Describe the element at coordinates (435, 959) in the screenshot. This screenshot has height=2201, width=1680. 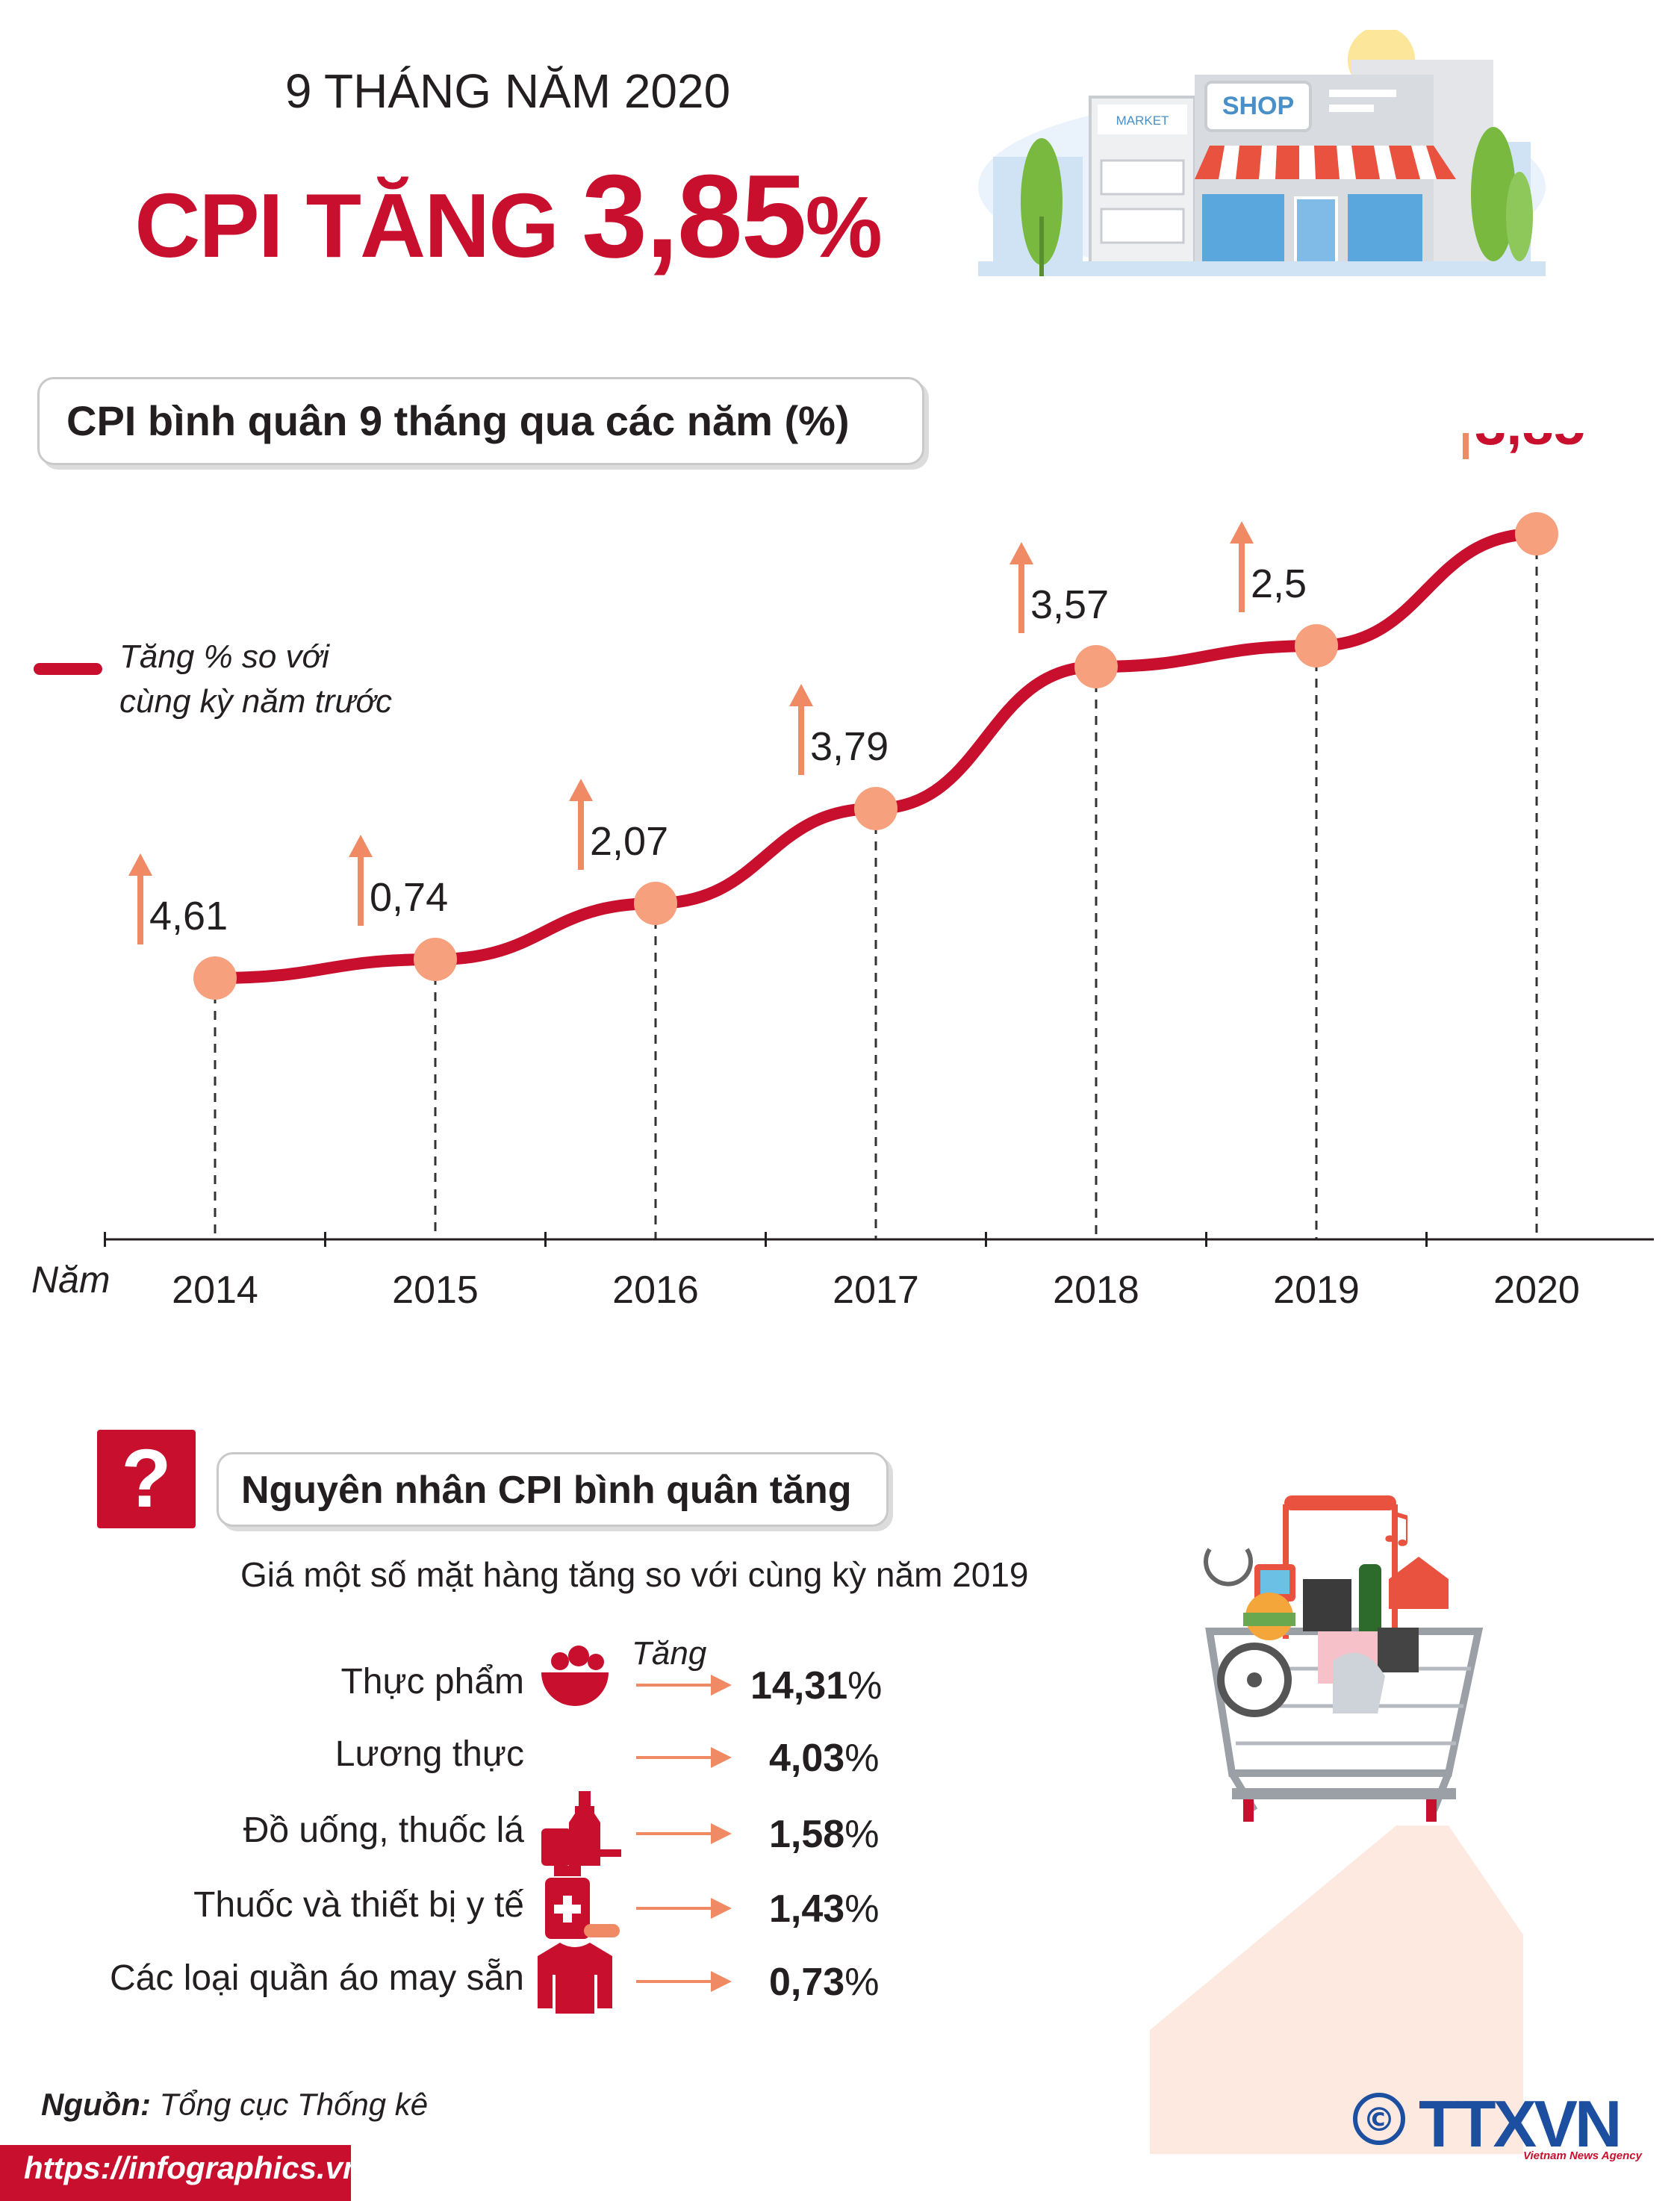
I see `data-point-2015` at that location.